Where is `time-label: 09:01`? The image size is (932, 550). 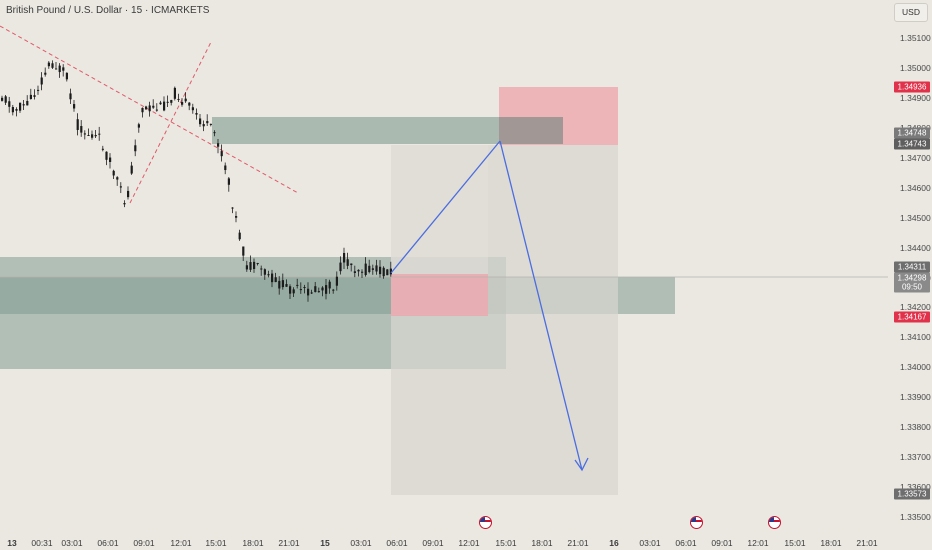
time-label: 09:01 is located at coordinates (144, 543).